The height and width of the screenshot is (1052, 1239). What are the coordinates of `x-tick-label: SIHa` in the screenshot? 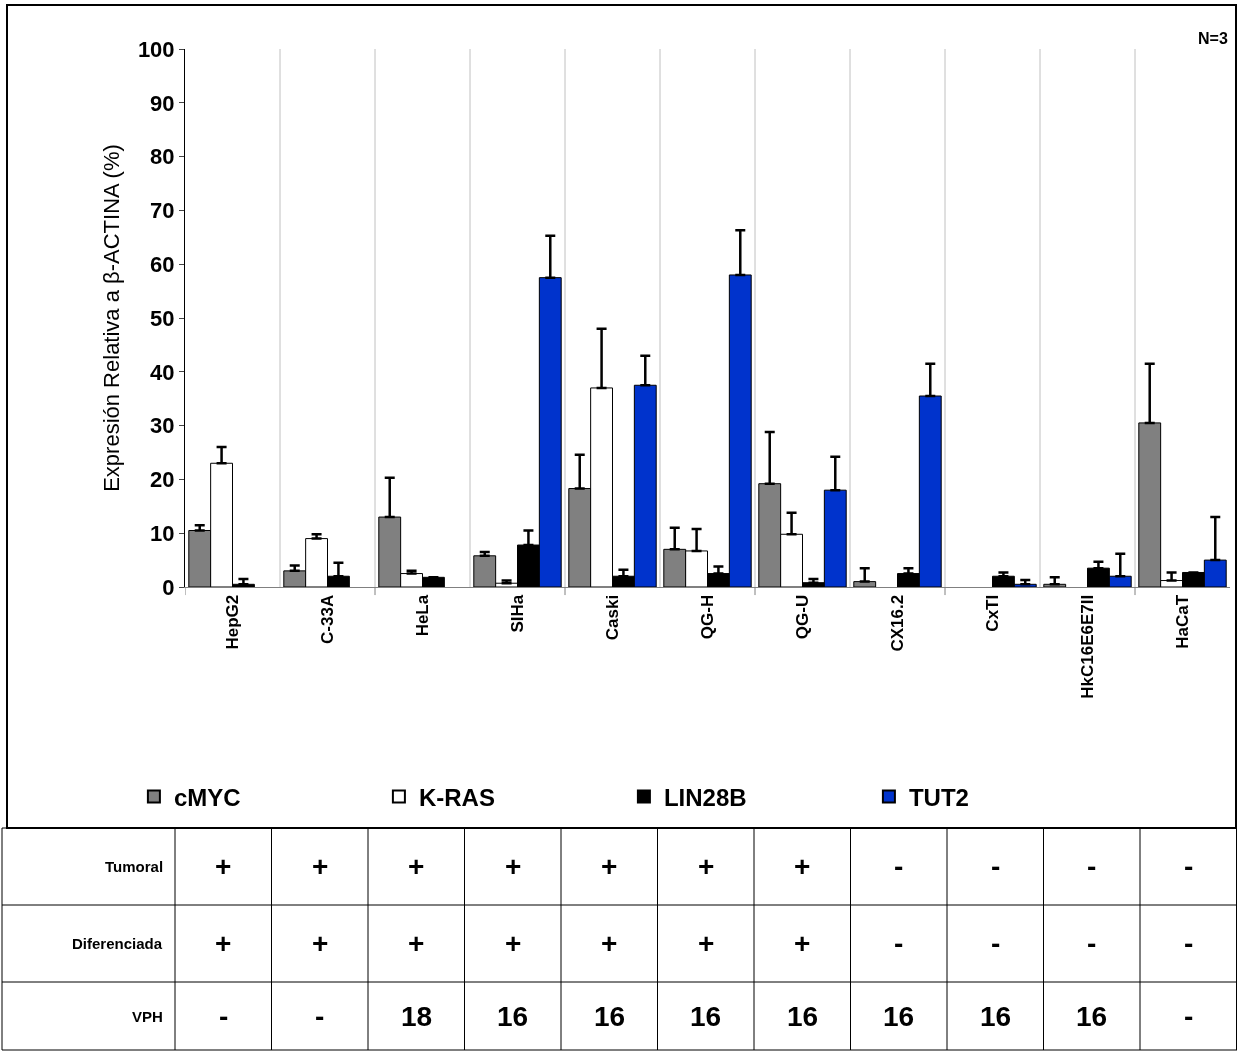 It's located at (518, 613).